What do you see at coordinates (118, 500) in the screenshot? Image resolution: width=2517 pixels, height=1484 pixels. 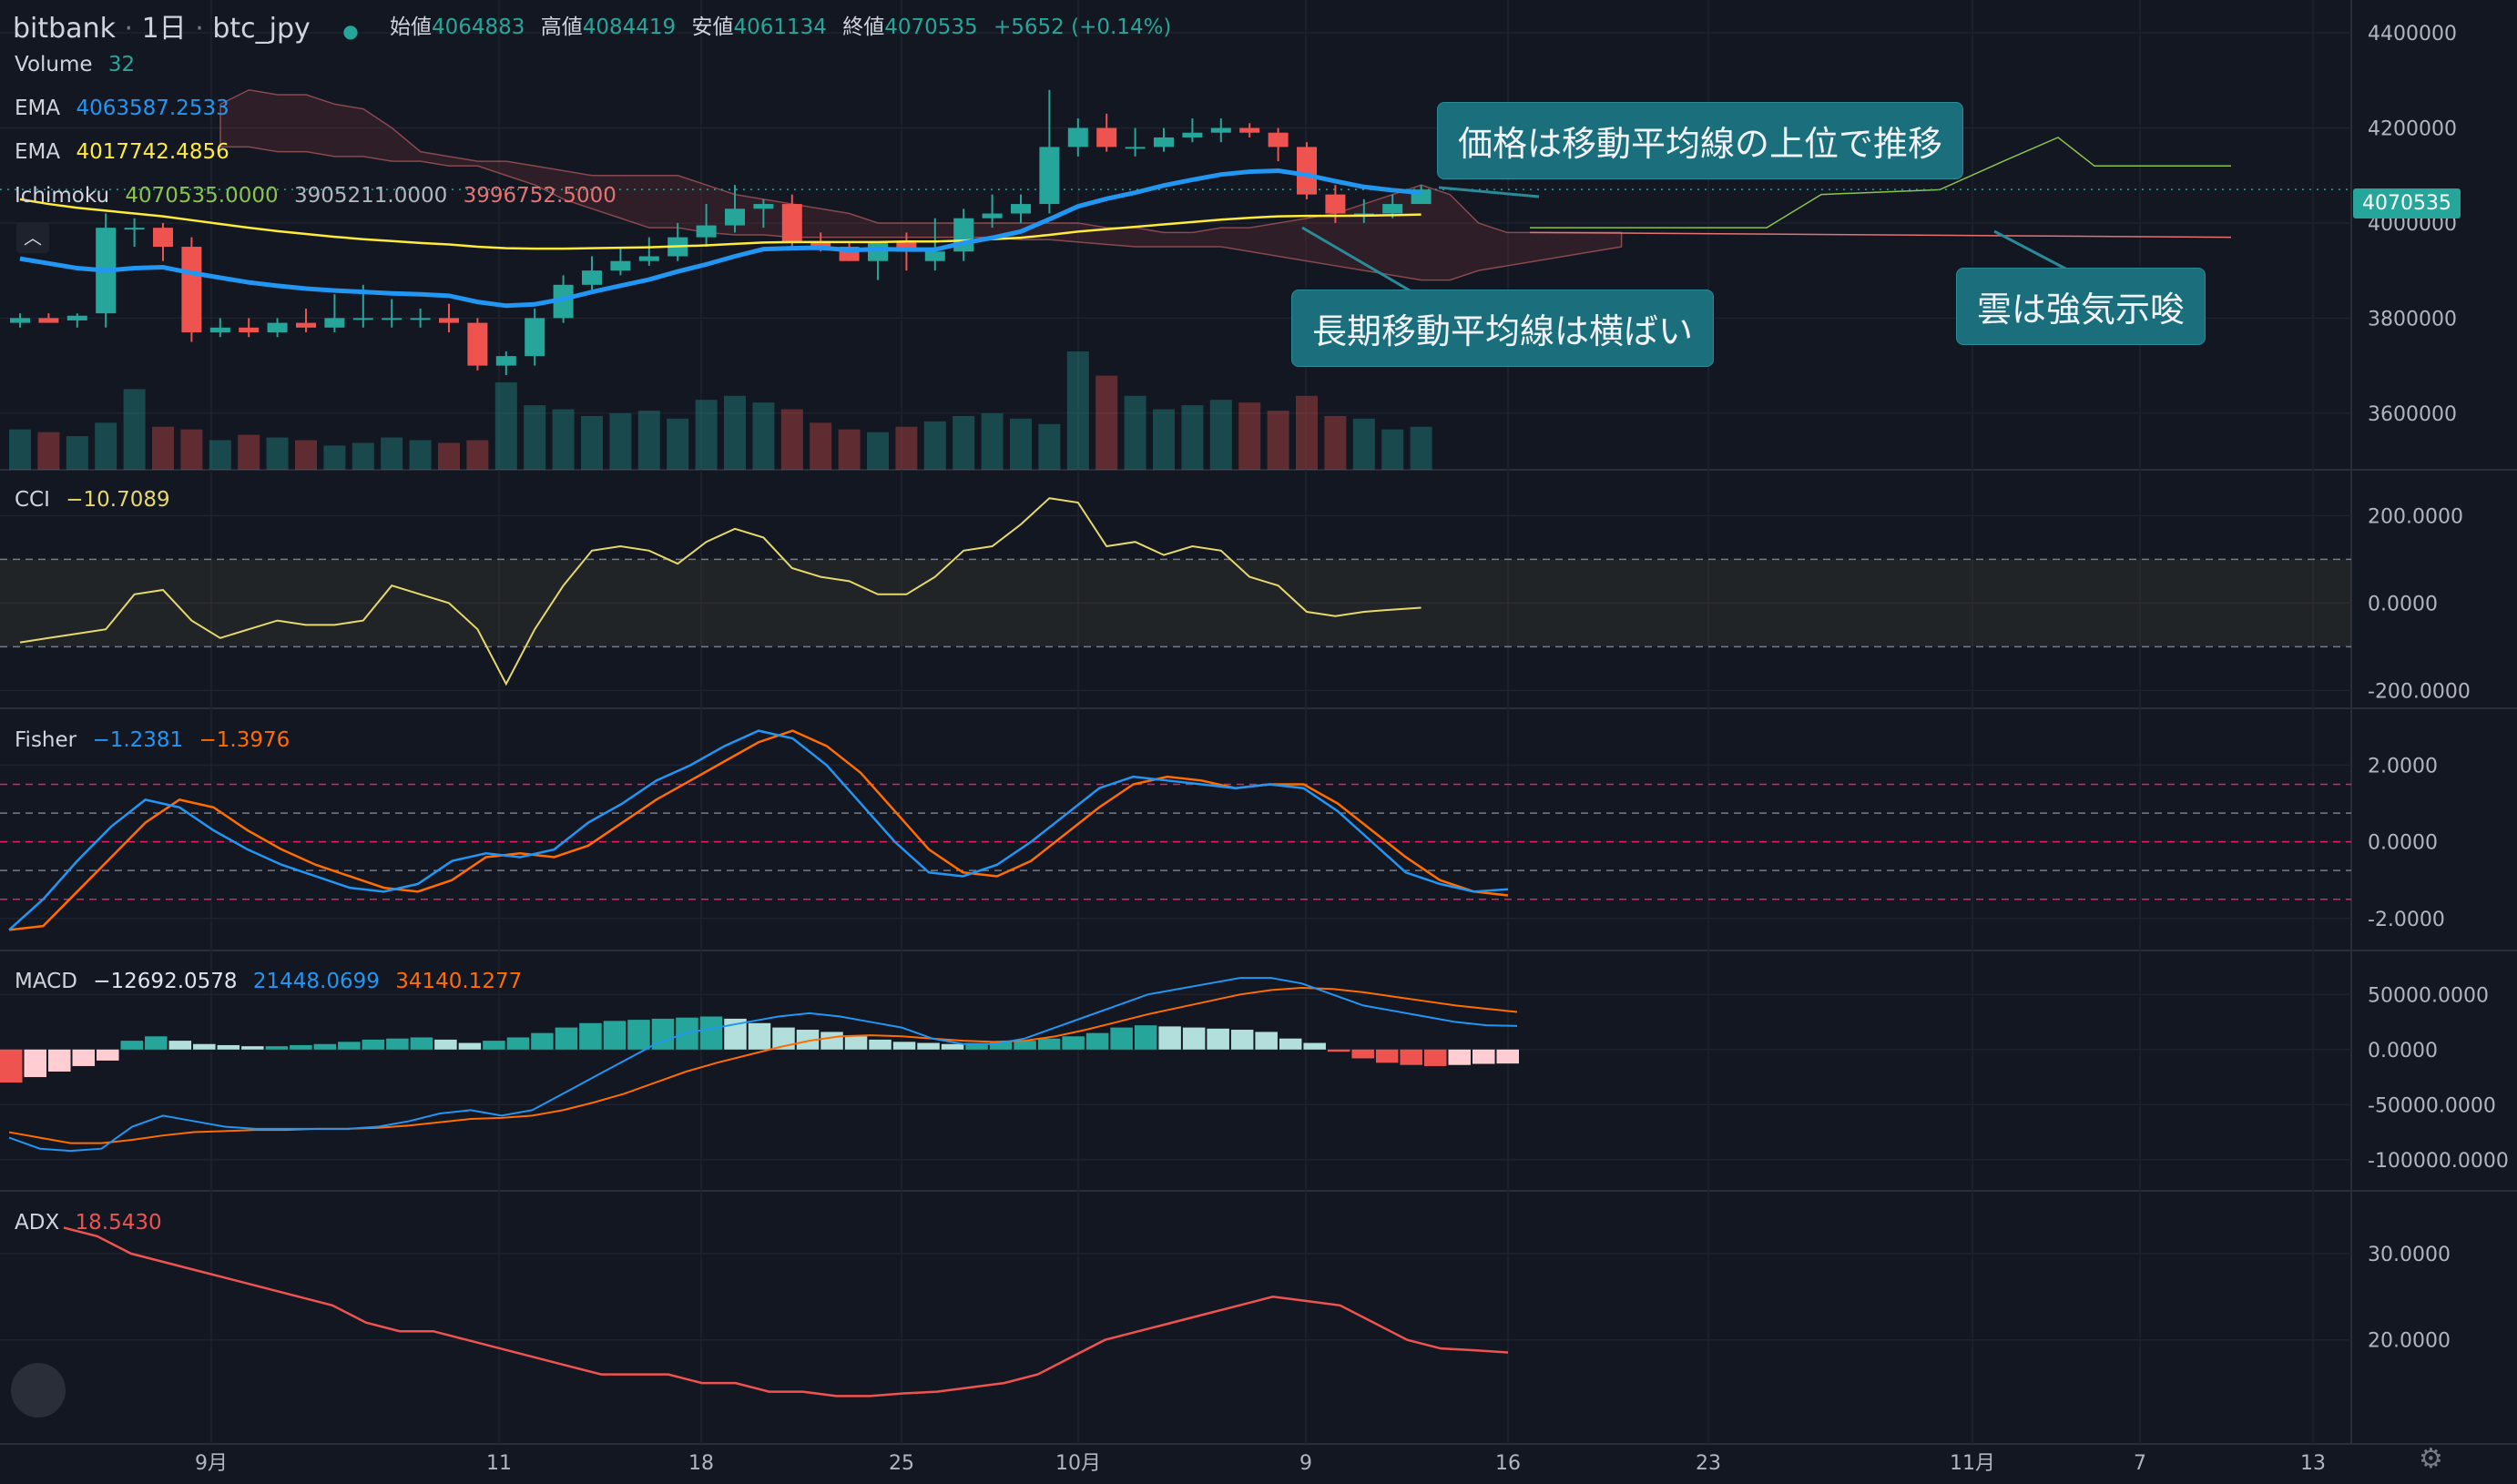 I see `legend-cci-value: −10.7089` at bounding box center [118, 500].